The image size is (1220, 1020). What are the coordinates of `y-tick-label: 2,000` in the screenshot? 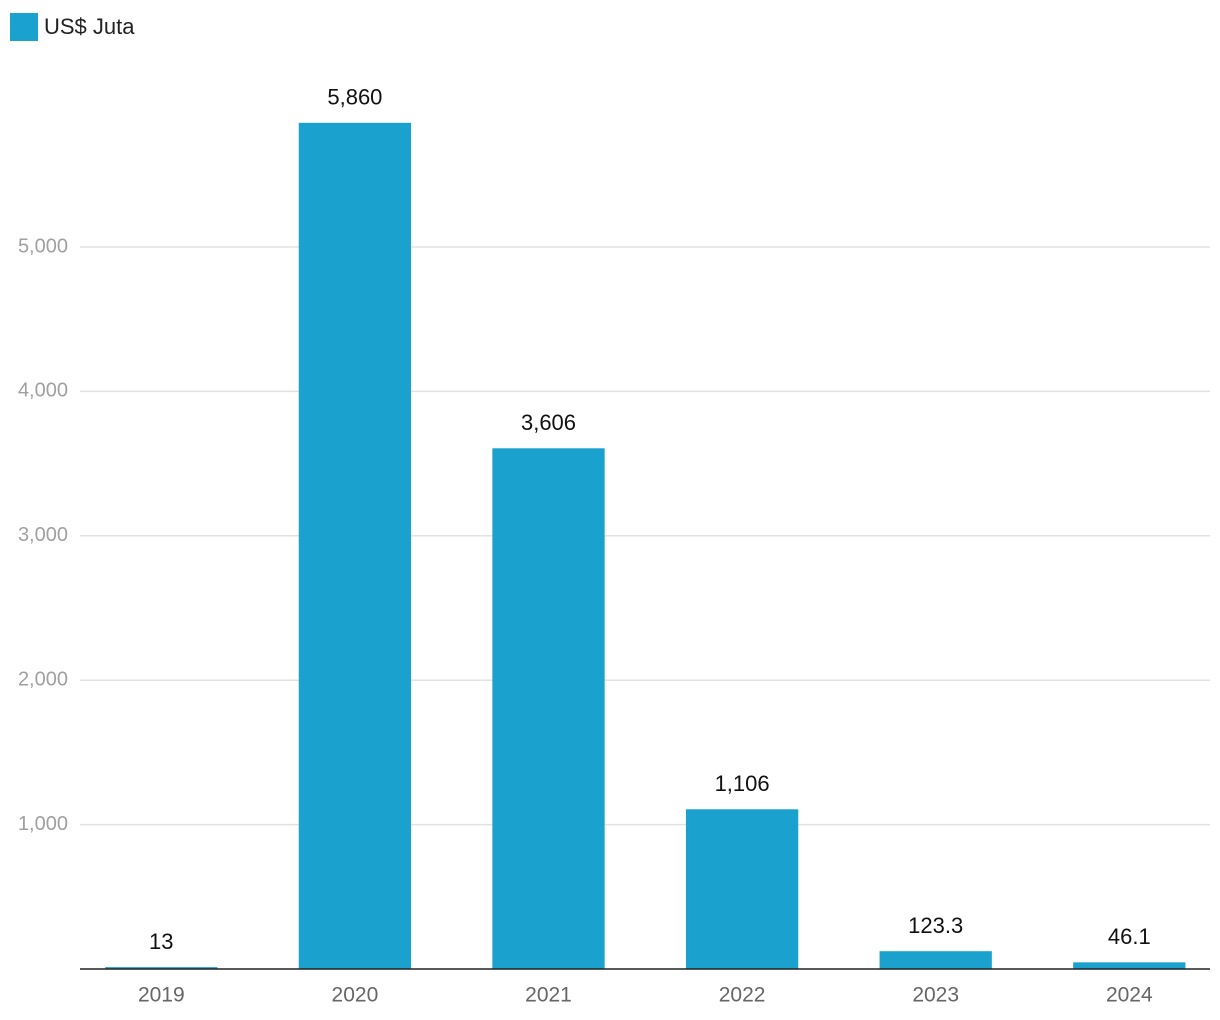 It's located at (43, 679).